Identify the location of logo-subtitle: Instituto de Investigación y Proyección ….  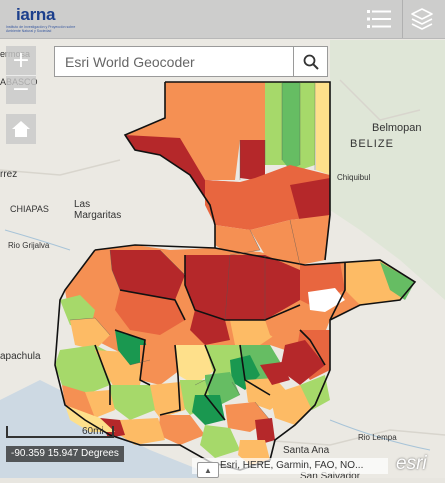
(41, 29).